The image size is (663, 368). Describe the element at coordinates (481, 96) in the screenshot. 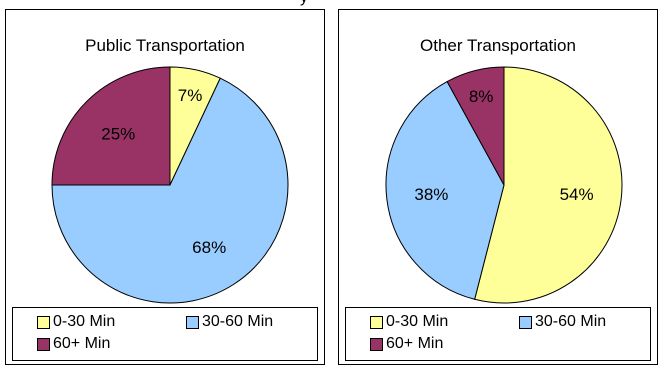

I see `pie-data-label-60-plus-min: 8%` at that location.